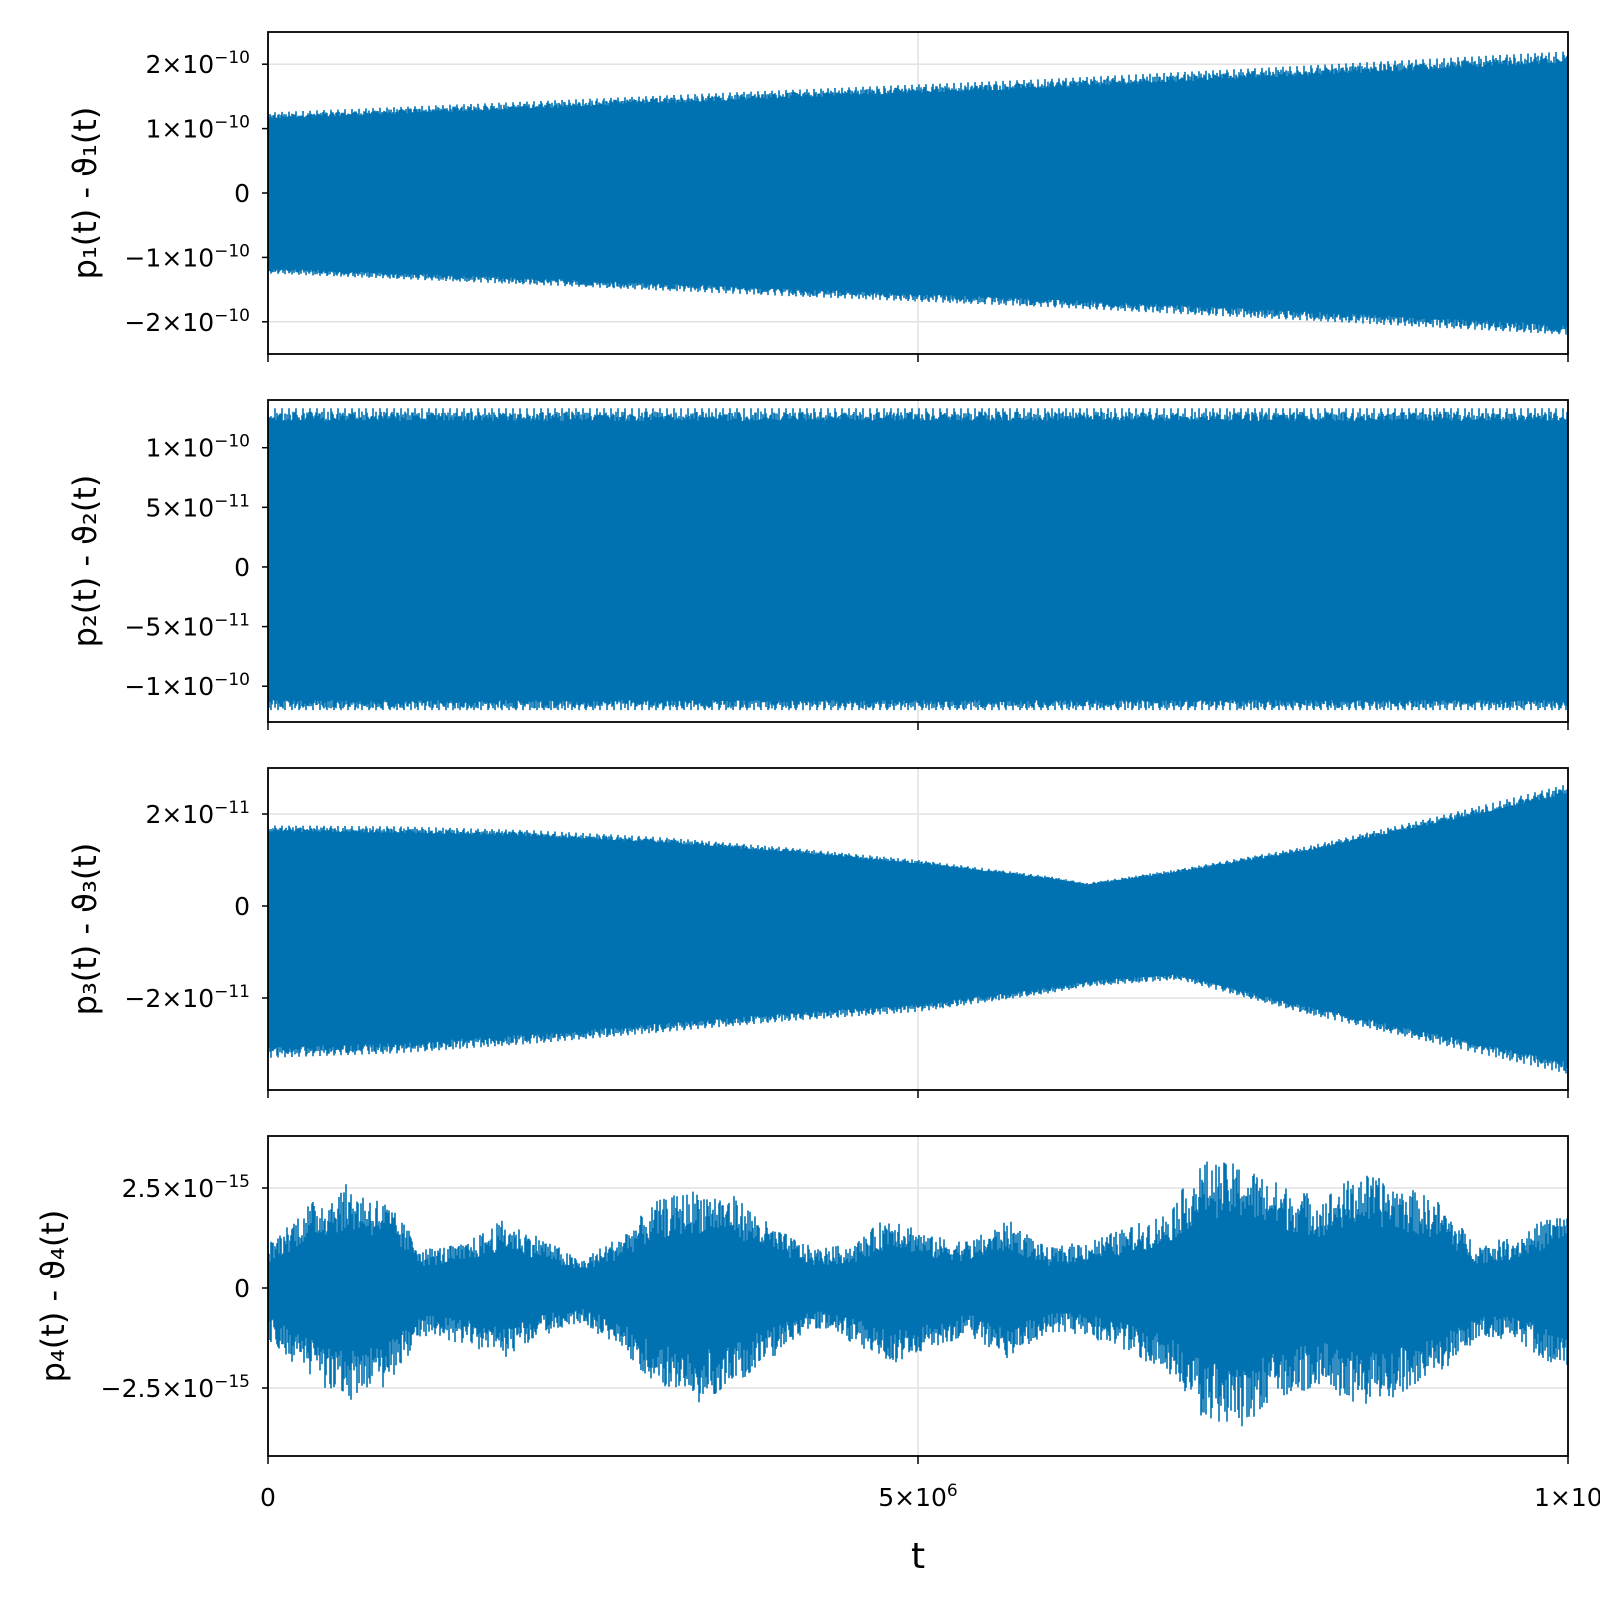  Describe the element at coordinates (187, 997) in the screenshot. I see `y-tick-label: −2×10⁻¹¹` at that location.